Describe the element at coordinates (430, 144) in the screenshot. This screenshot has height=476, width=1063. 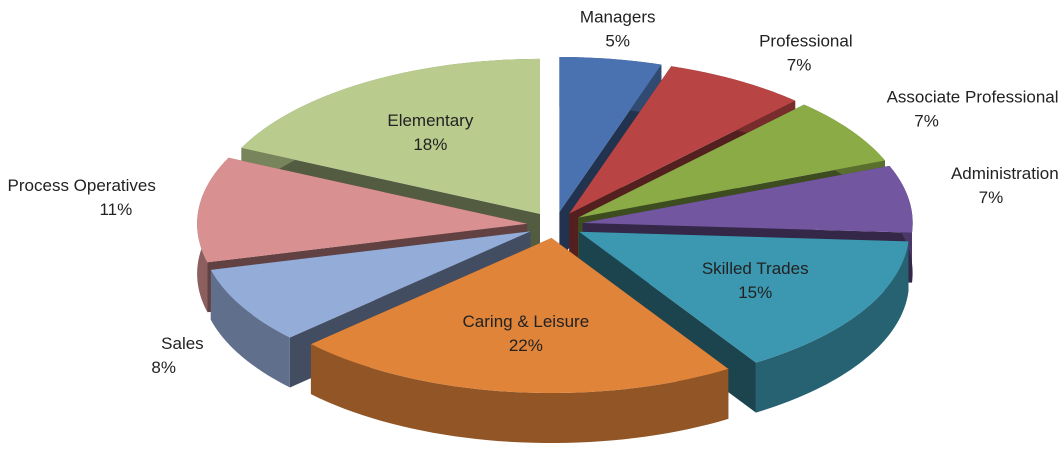
I see `slice-value-label: 18%` at that location.